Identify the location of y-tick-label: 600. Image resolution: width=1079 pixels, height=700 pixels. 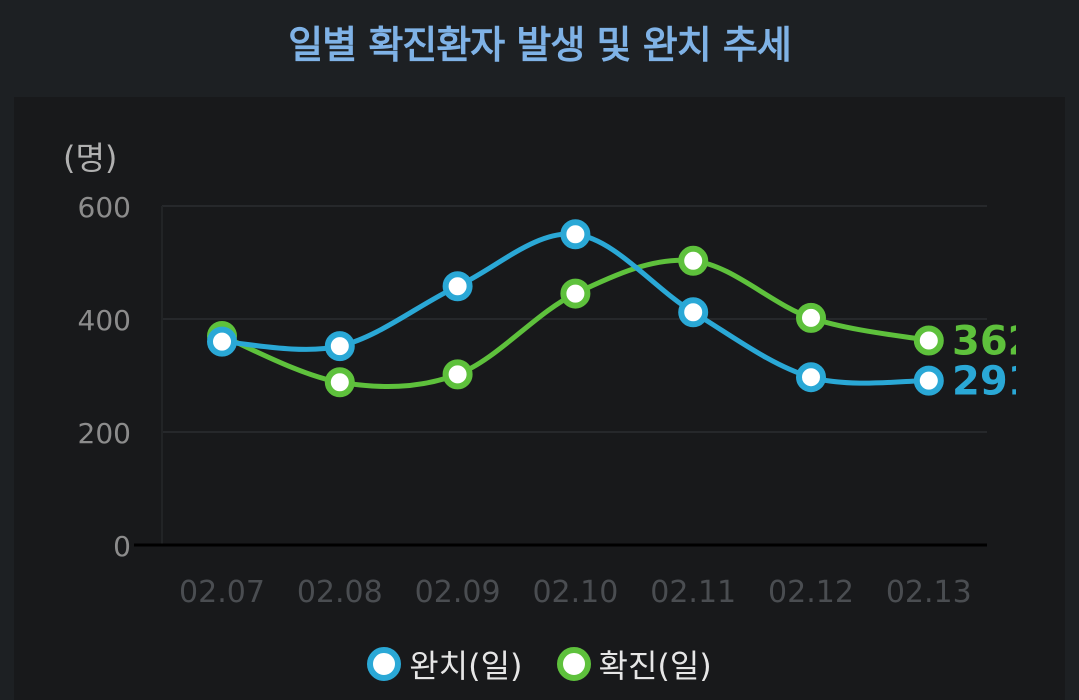
(104, 207).